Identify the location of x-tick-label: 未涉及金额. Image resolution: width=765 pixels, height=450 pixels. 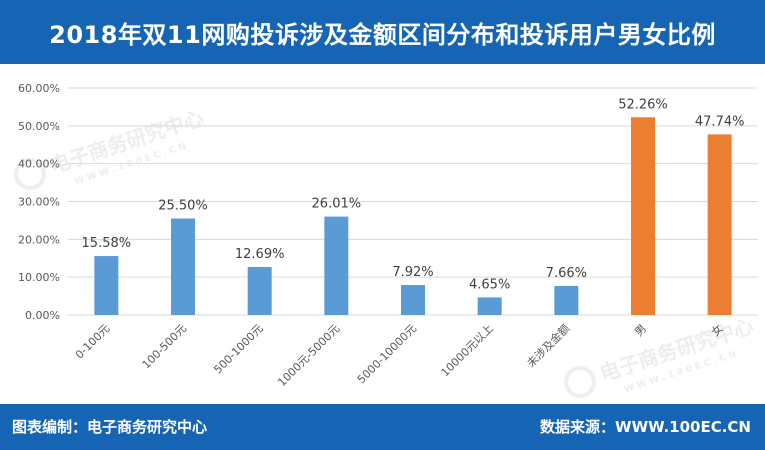
(548, 345).